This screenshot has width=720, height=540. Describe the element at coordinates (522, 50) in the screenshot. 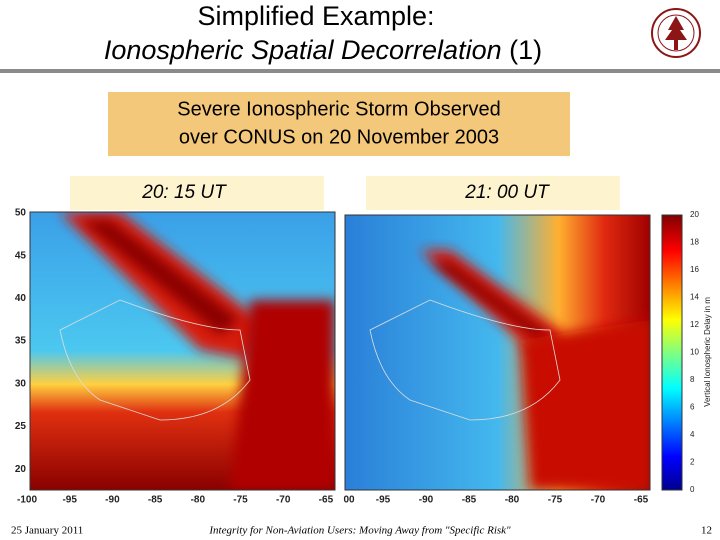

I see `title-suffix: (1)` at that location.